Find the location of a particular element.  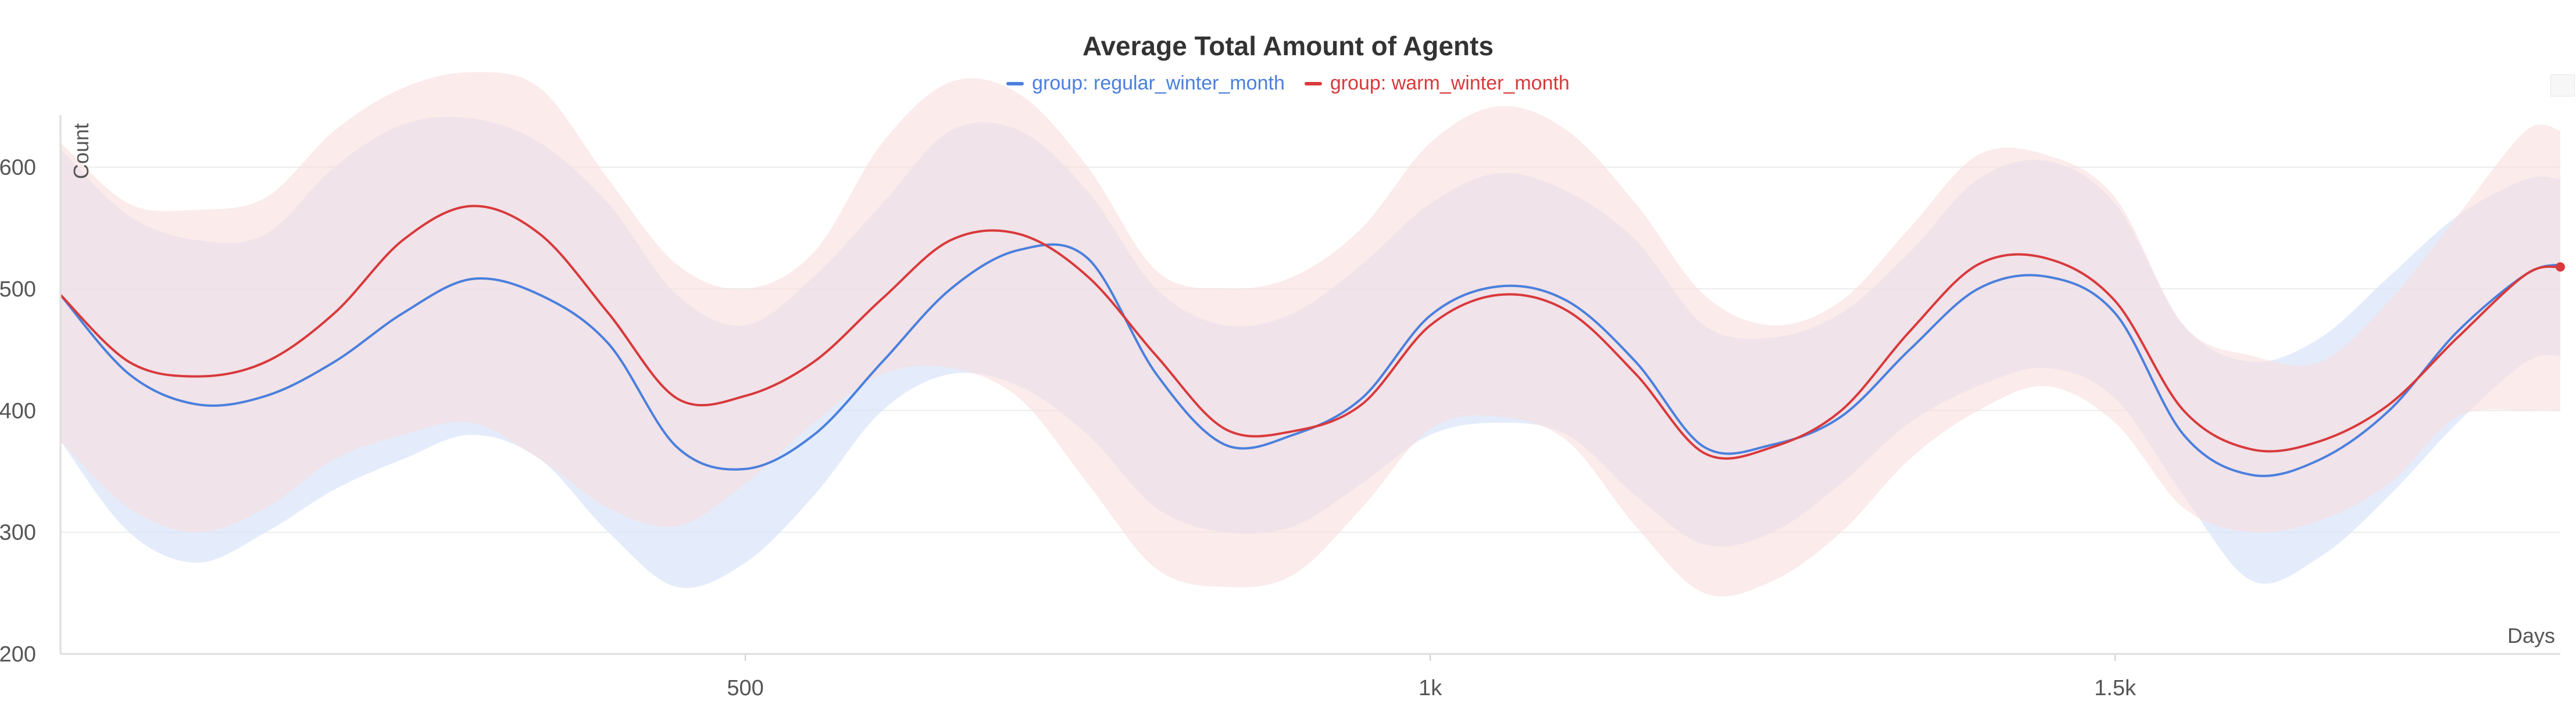

series-end-marker is located at coordinates (2560, 267).